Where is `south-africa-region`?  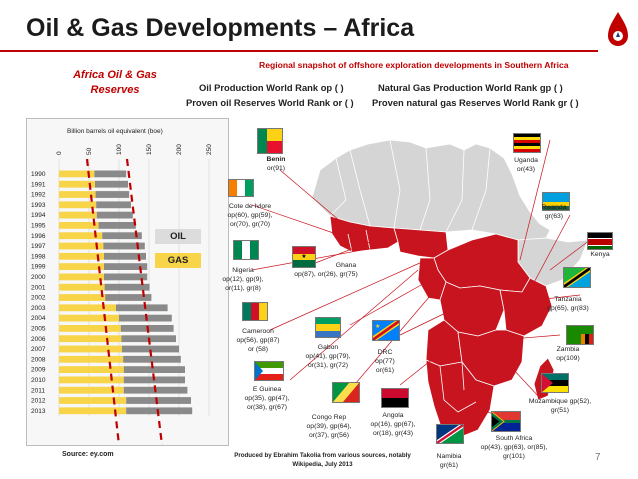
south-africa-region is located at coordinates (460, 399).